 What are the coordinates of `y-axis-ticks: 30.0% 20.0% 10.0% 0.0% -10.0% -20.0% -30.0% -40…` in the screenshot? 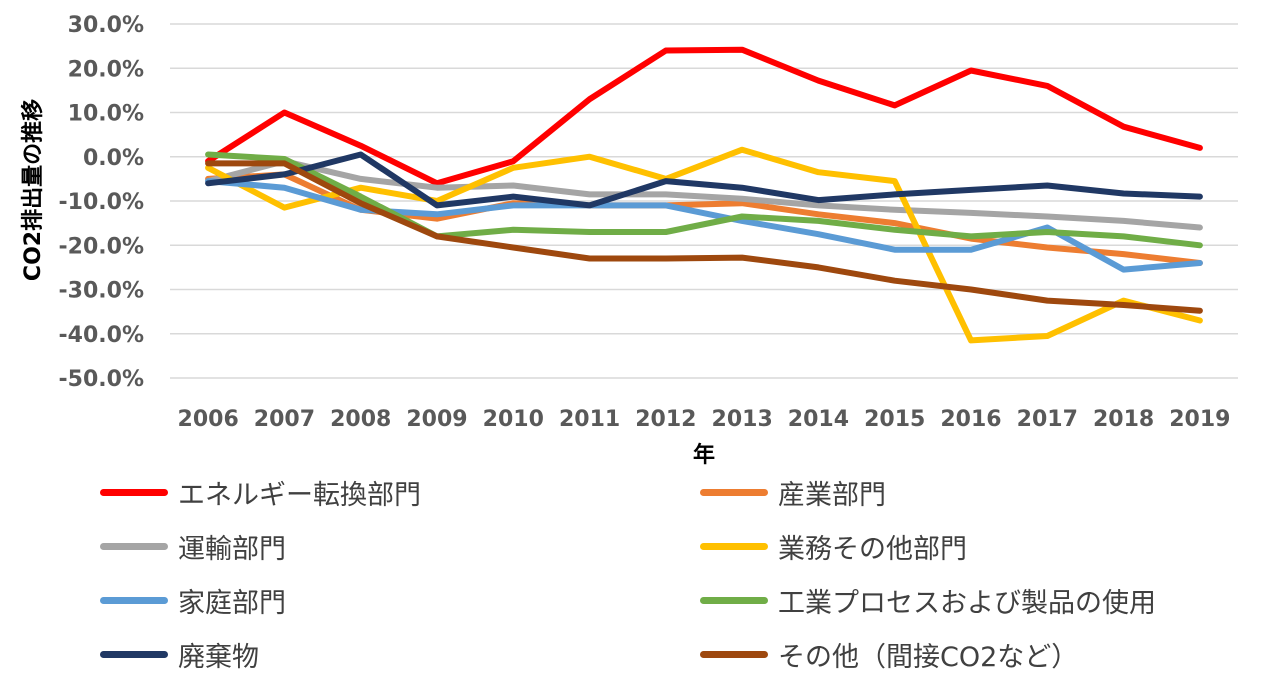 It's located at (101, 202).